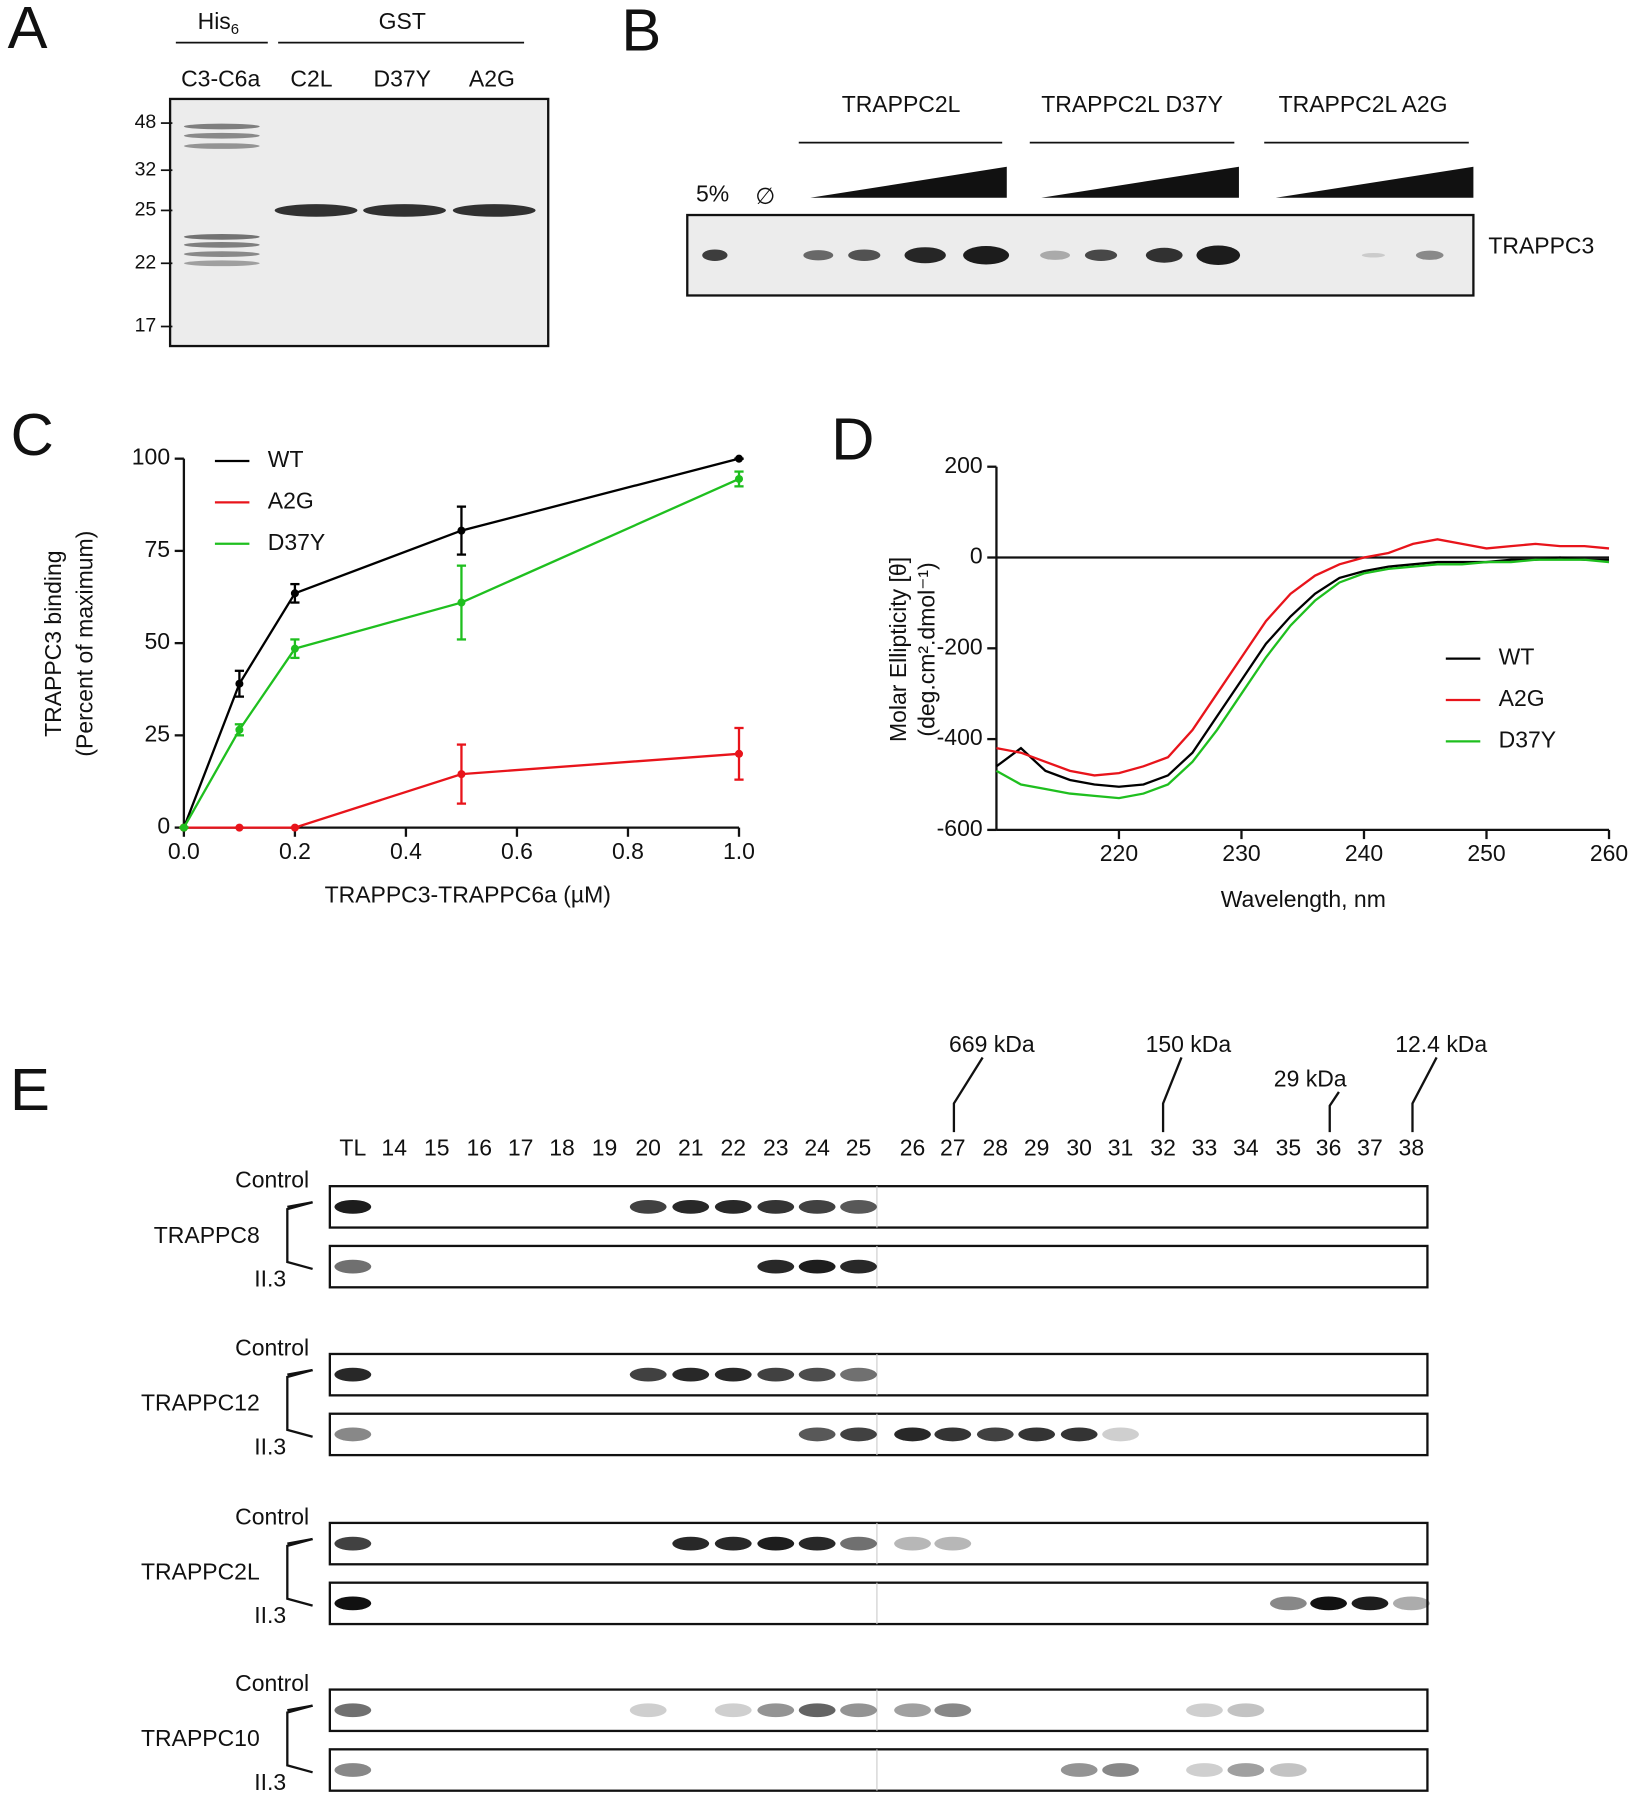 Image resolution: width=1632 pixels, height=1800 pixels. I want to click on y-tick-label: 100, so click(151, 457).